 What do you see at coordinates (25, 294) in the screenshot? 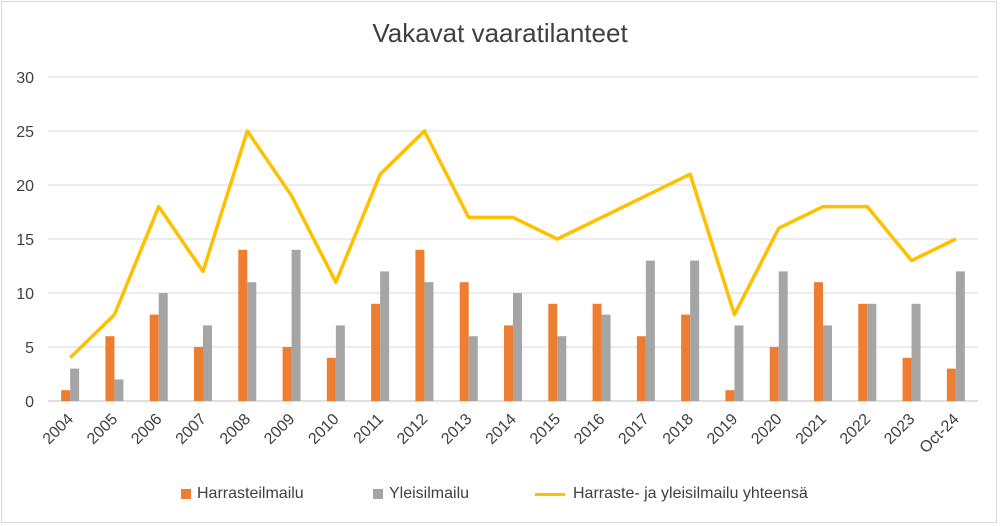
I see `y-tick-label: 10` at bounding box center [25, 294].